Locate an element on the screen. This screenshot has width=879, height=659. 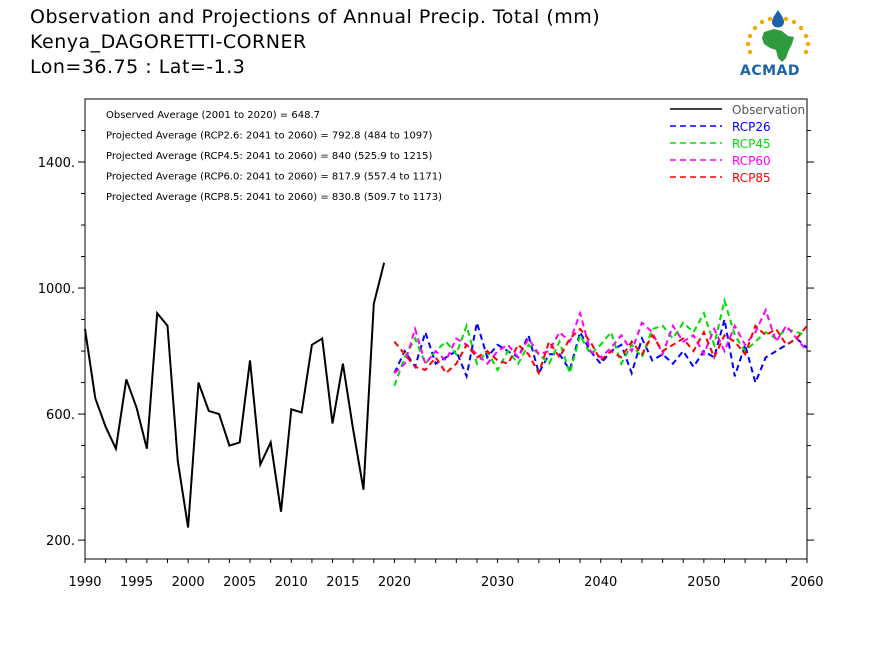
logo-text: ACMAD is located at coordinates (770, 71).